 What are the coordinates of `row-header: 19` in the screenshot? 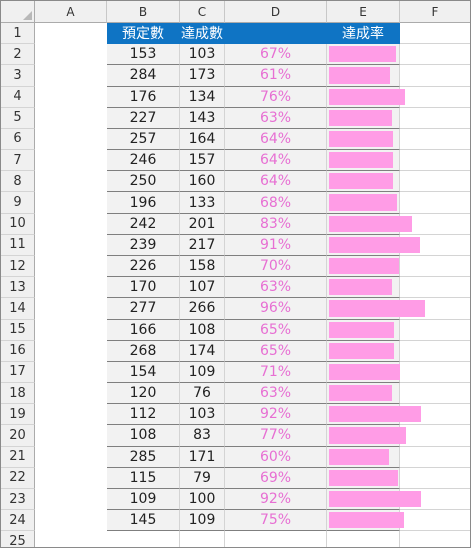 It's located at (18, 415).